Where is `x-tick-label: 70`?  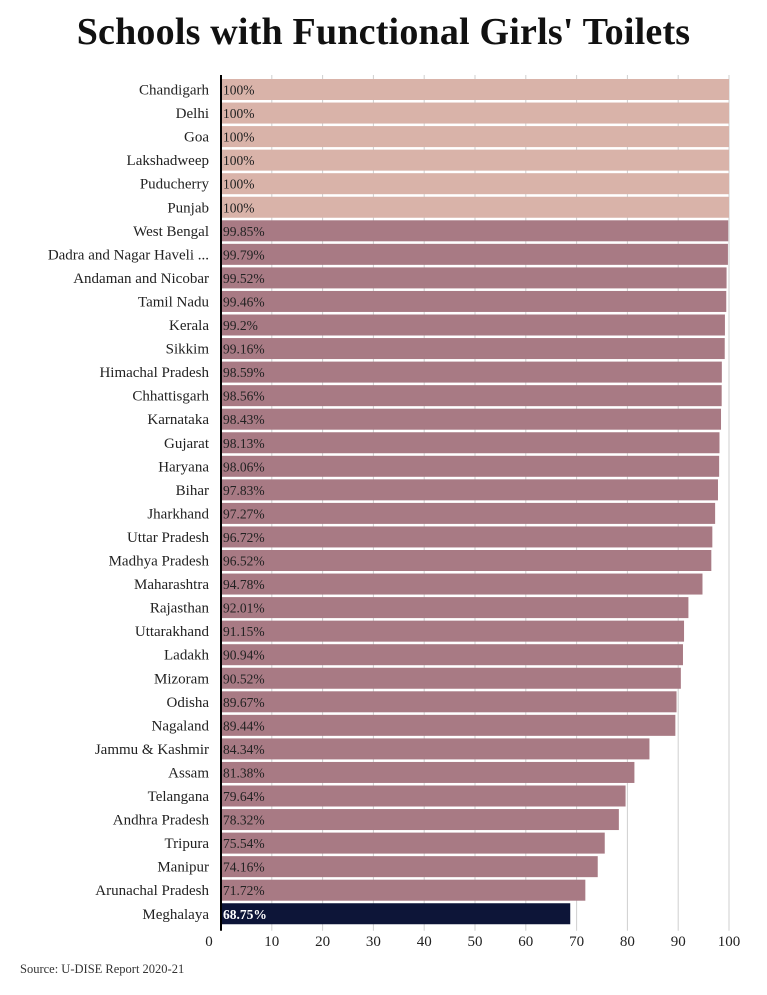
x-tick-label: 70 is located at coordinates (576, 942).